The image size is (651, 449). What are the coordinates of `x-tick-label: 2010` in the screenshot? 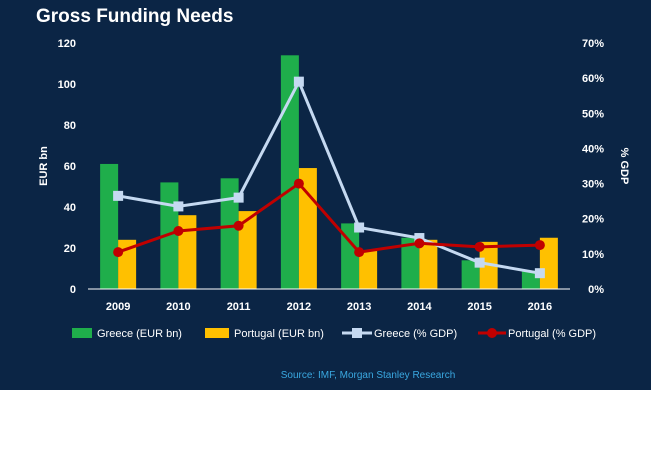 It's located at (178, 307).